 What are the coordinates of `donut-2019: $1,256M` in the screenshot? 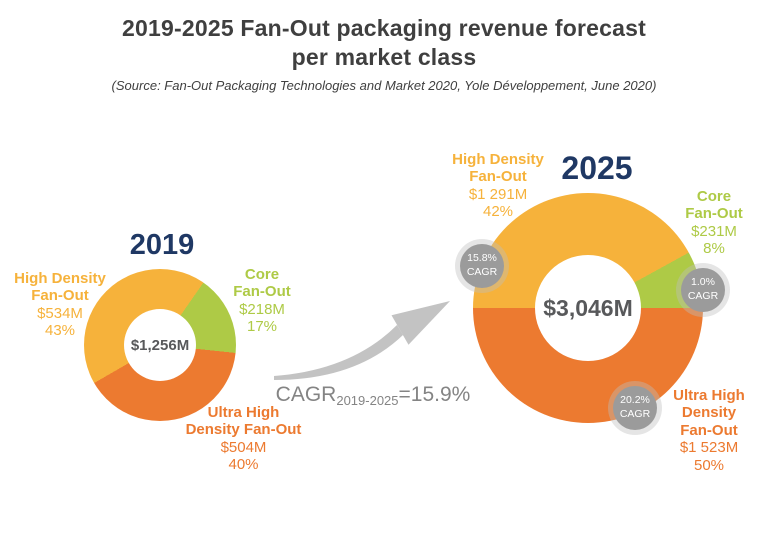 It's located at (160, 345).